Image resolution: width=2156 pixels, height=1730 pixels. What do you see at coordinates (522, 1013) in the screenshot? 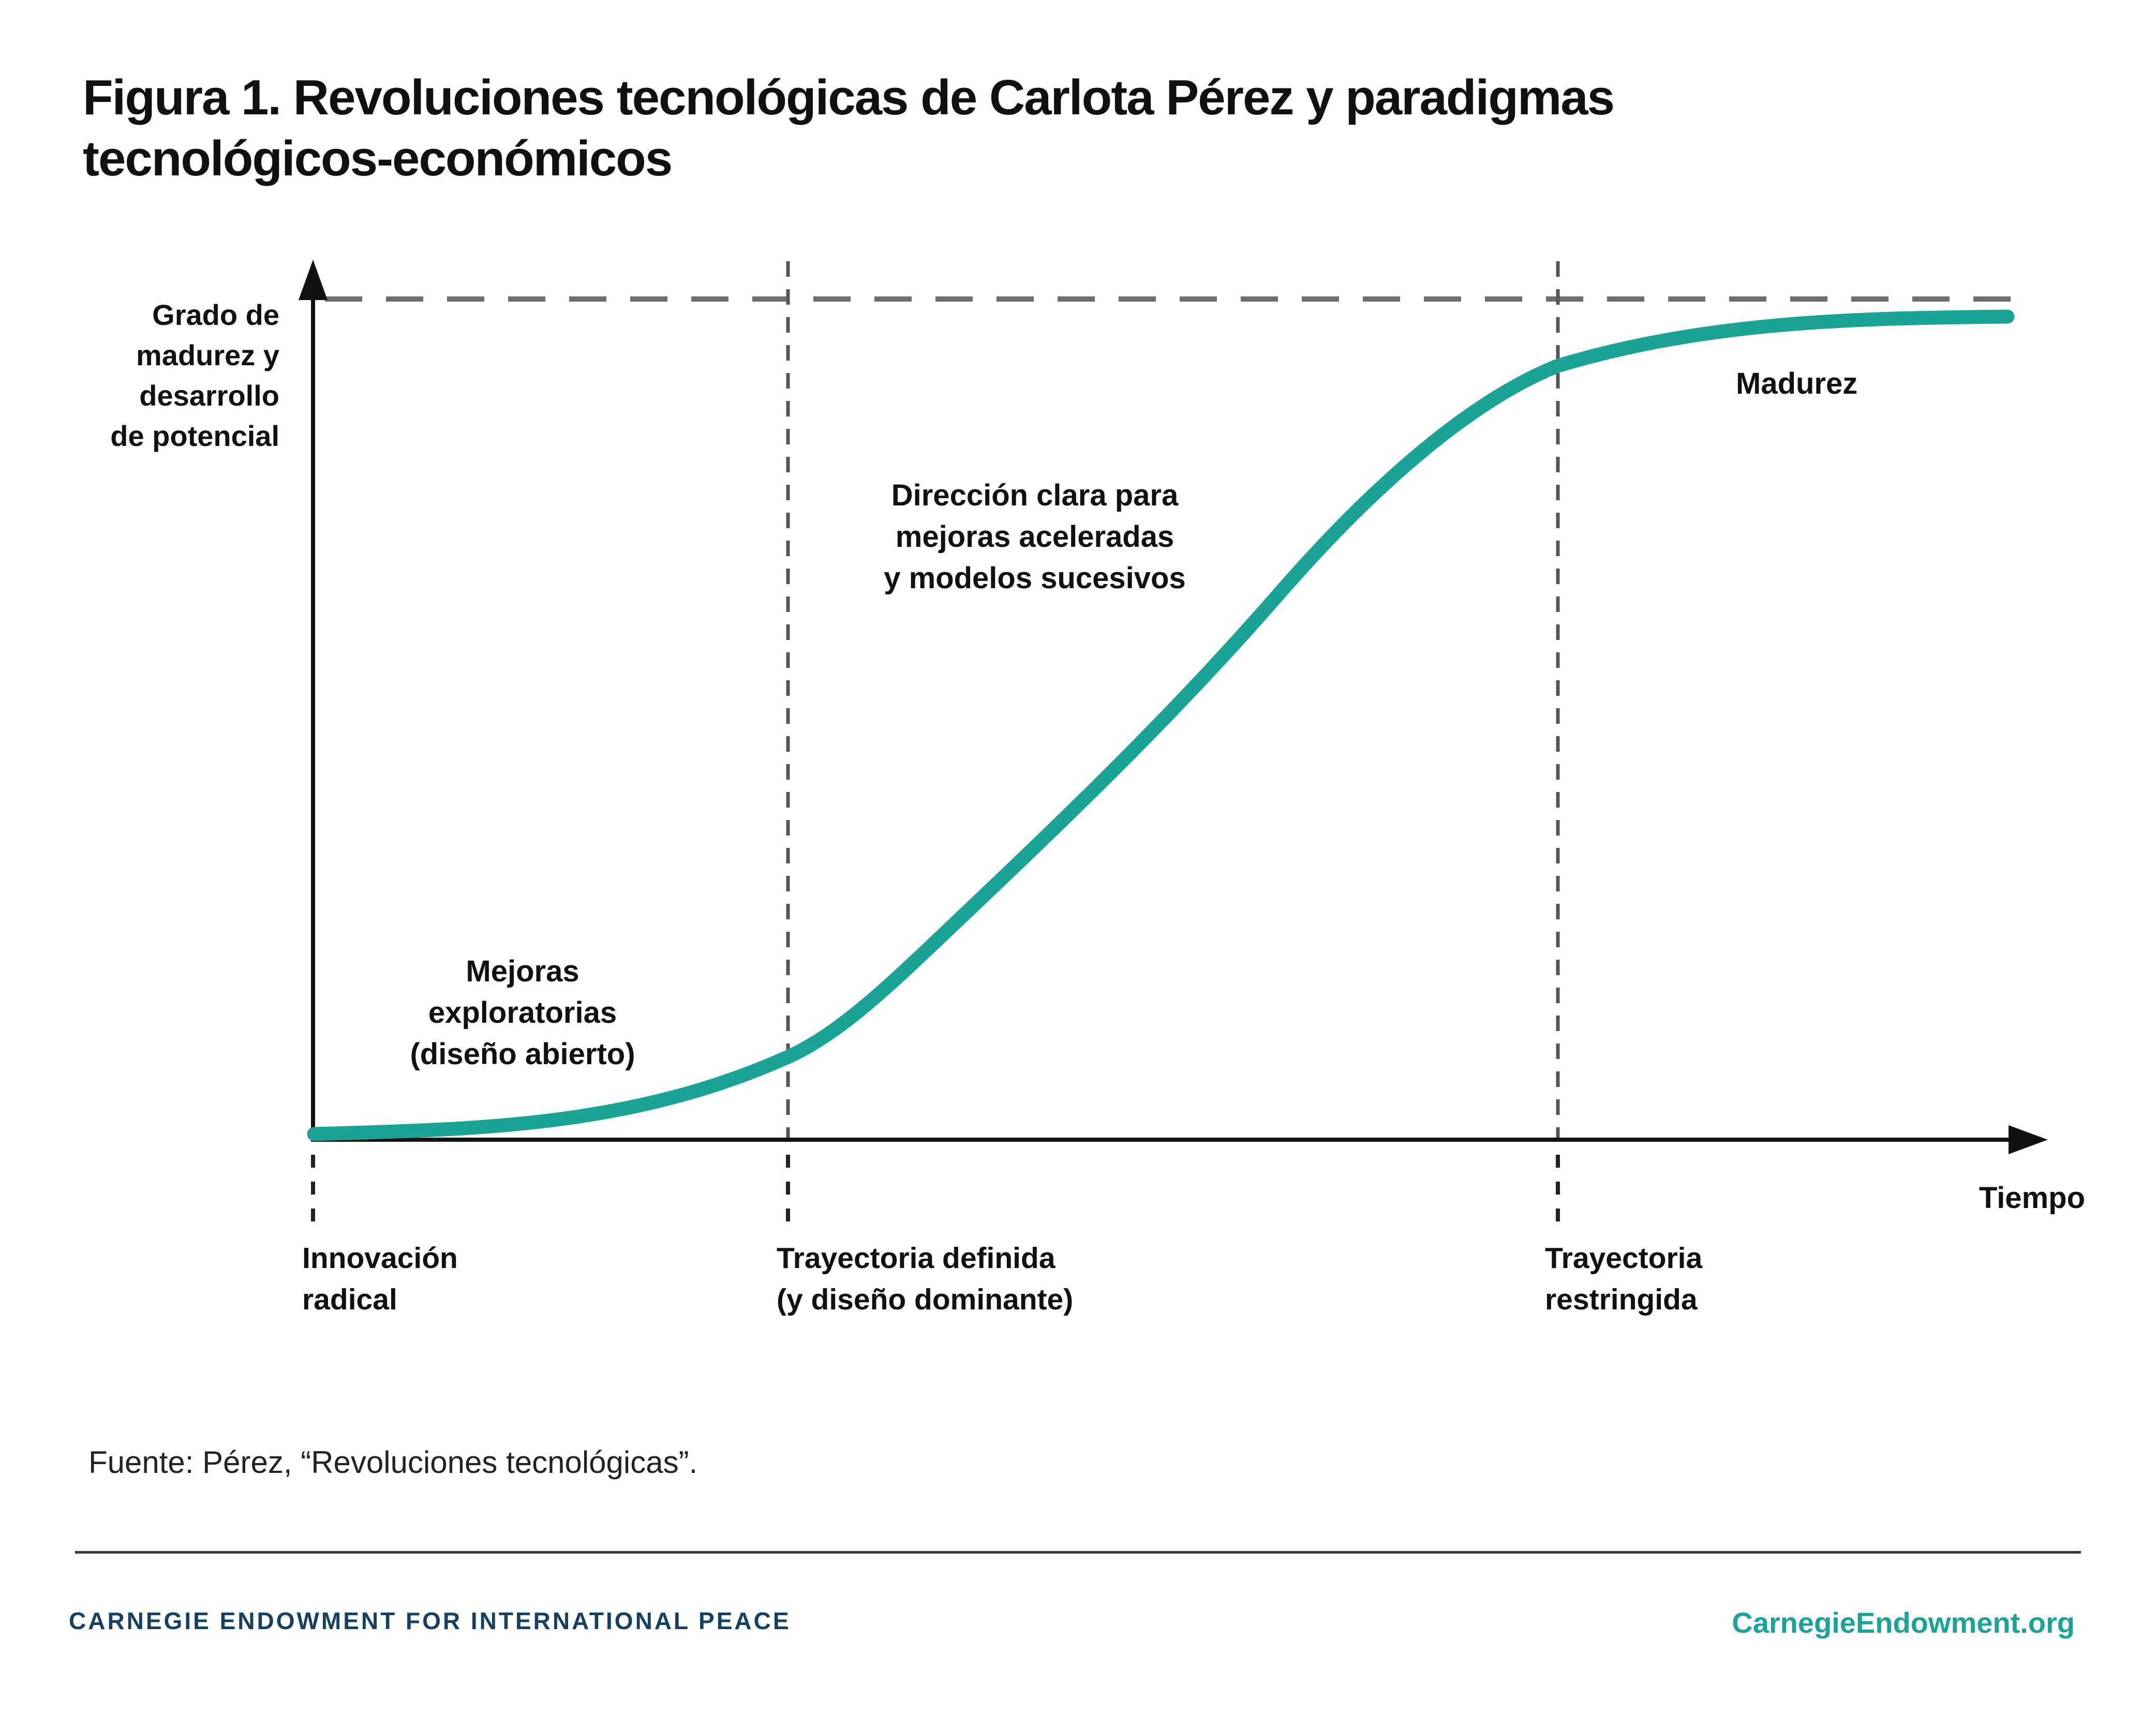
I see `annotation-exploratory: Mejoras exploratorias (diseño abierto)` at bounding box center [522, 1013].